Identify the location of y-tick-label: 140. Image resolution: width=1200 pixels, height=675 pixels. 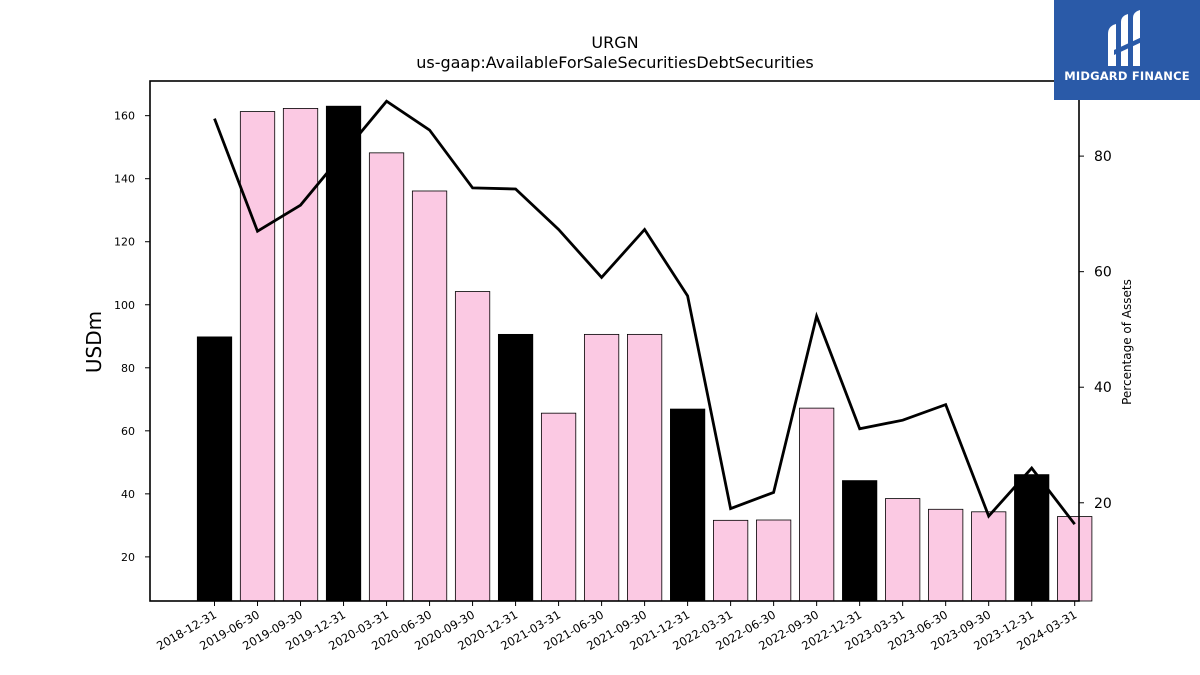
(124, 179).